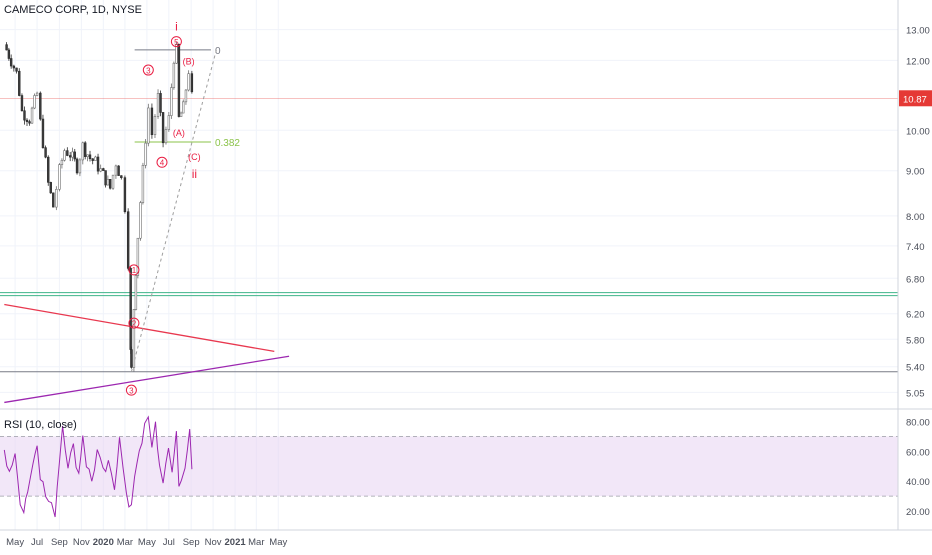  I want to click on wave-label: (A), so click(179, 133).